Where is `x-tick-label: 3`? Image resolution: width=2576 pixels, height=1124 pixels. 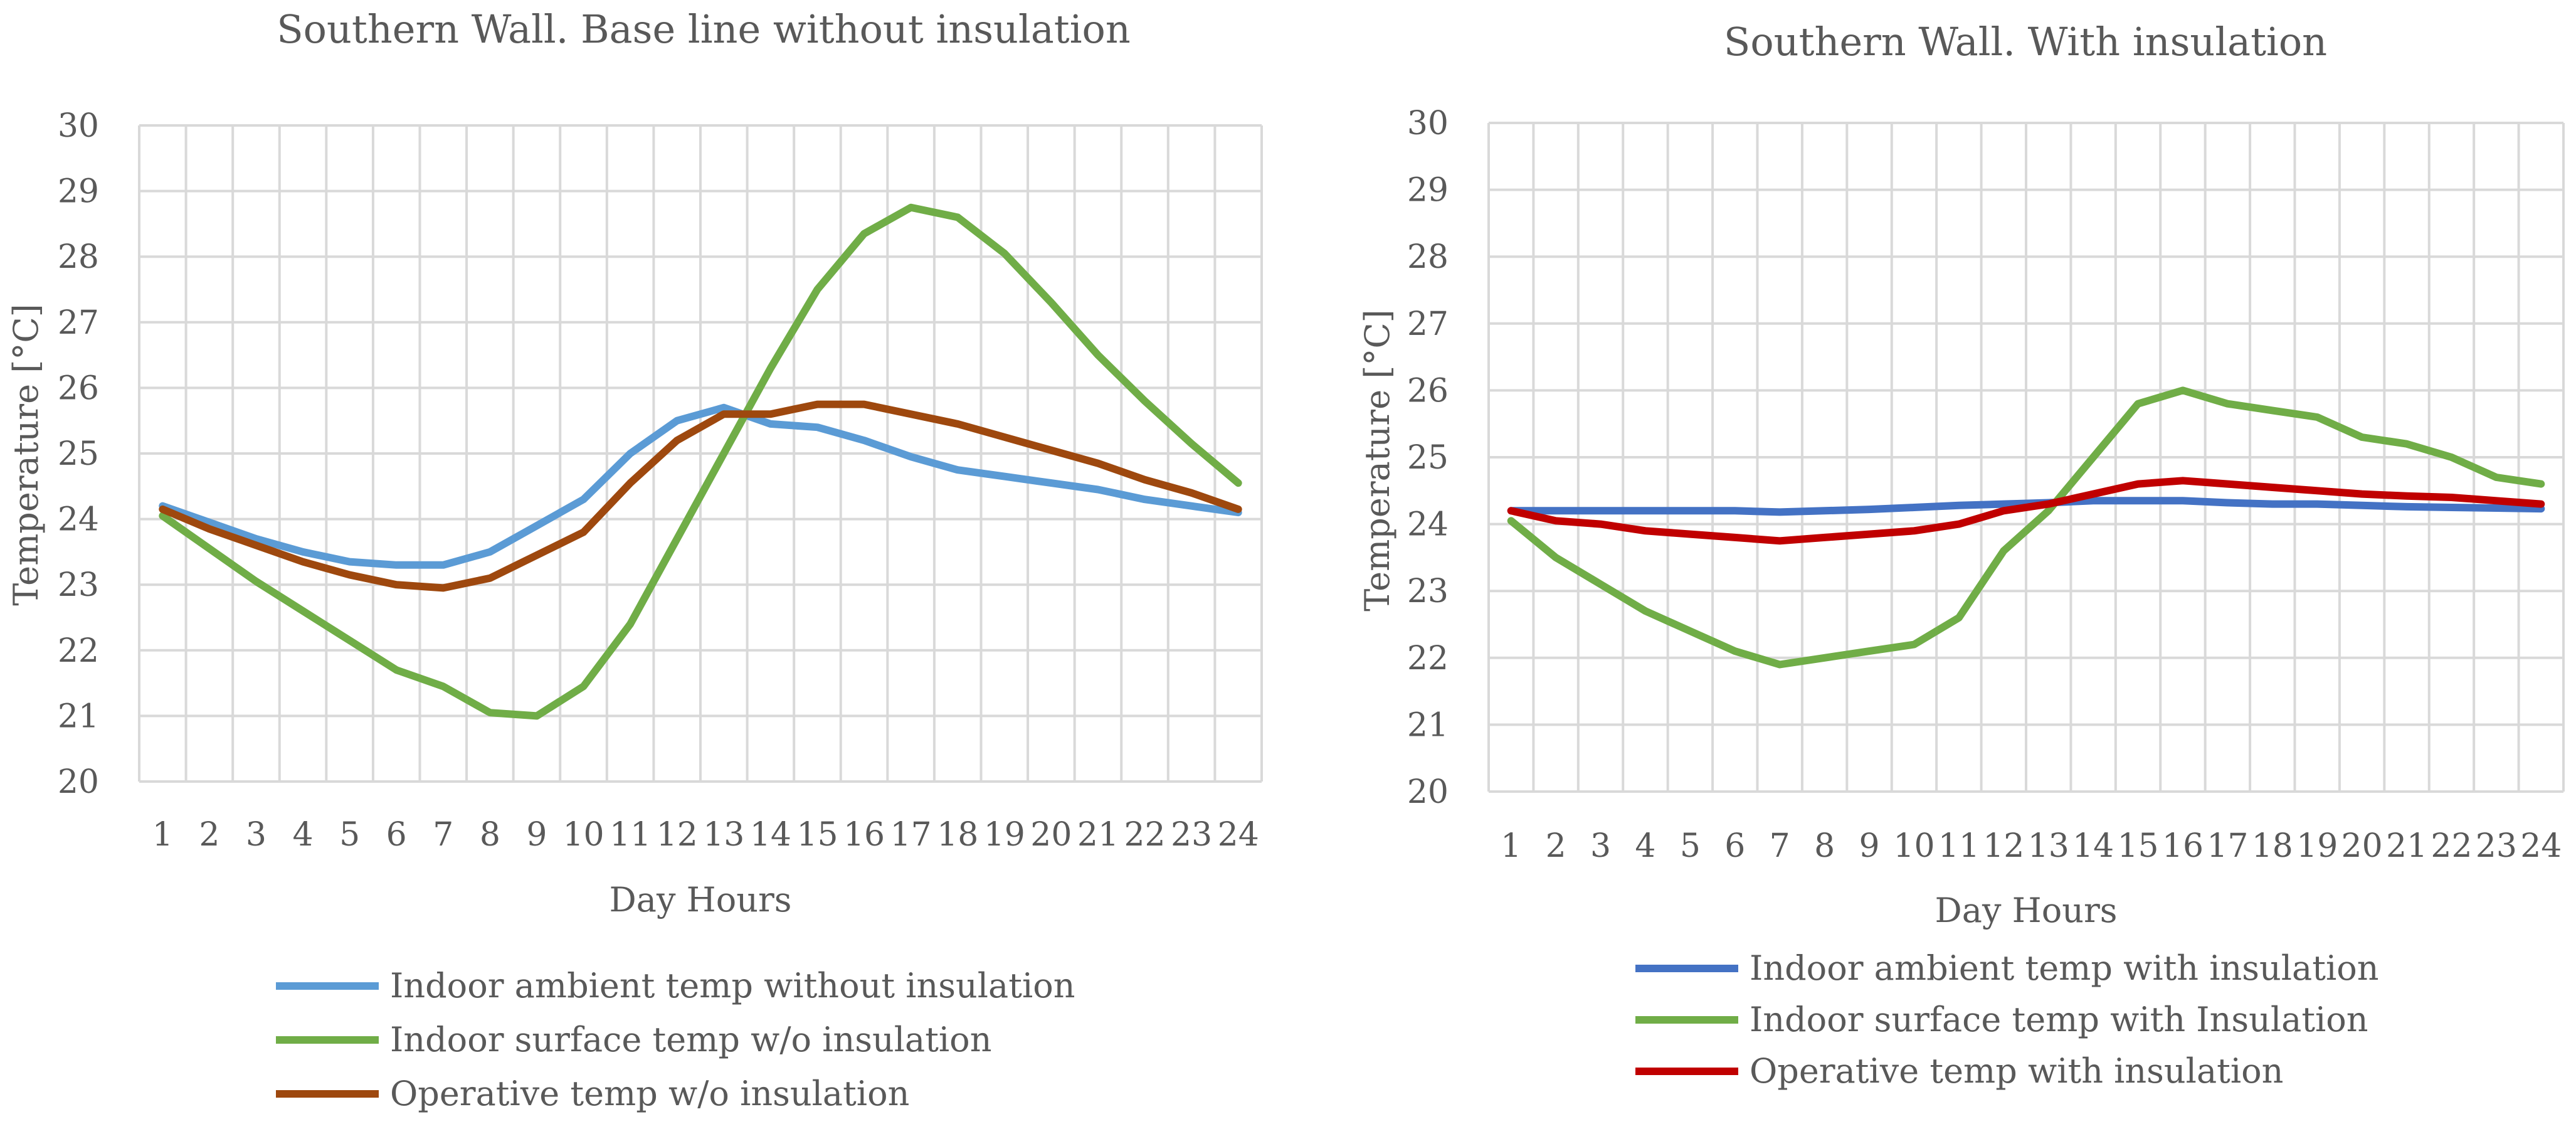 x-tick-label: 3 is located at coordinates (256, 835).